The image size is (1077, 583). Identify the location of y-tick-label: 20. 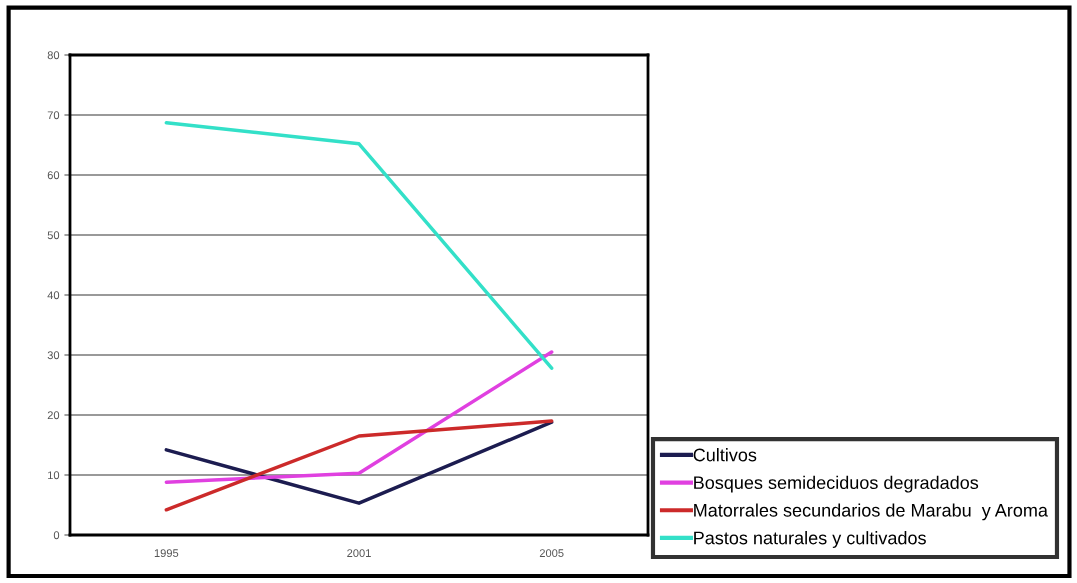
(53, 415).